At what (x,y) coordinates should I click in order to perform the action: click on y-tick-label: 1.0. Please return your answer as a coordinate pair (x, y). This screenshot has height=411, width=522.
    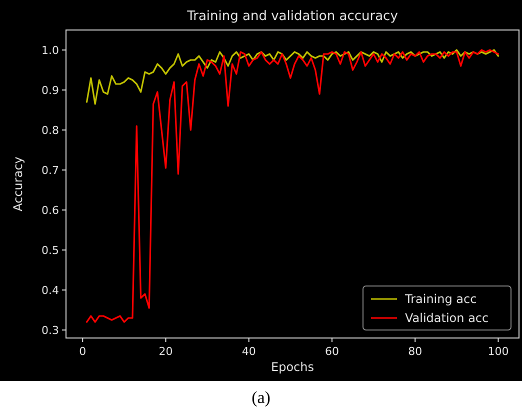
    Looking at the image, I should click on (50, 50).